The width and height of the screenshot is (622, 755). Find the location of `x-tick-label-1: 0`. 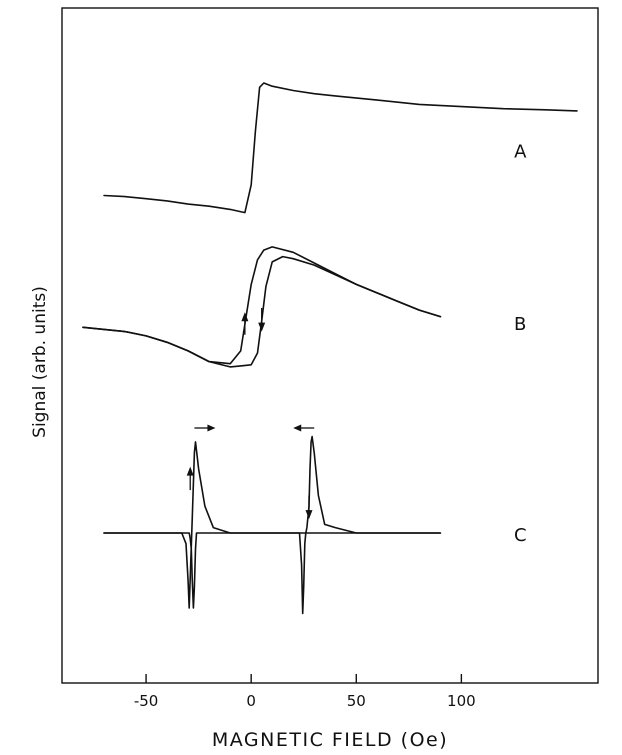

x-tick-label-1: 0 is located at coordinates (251, 701).